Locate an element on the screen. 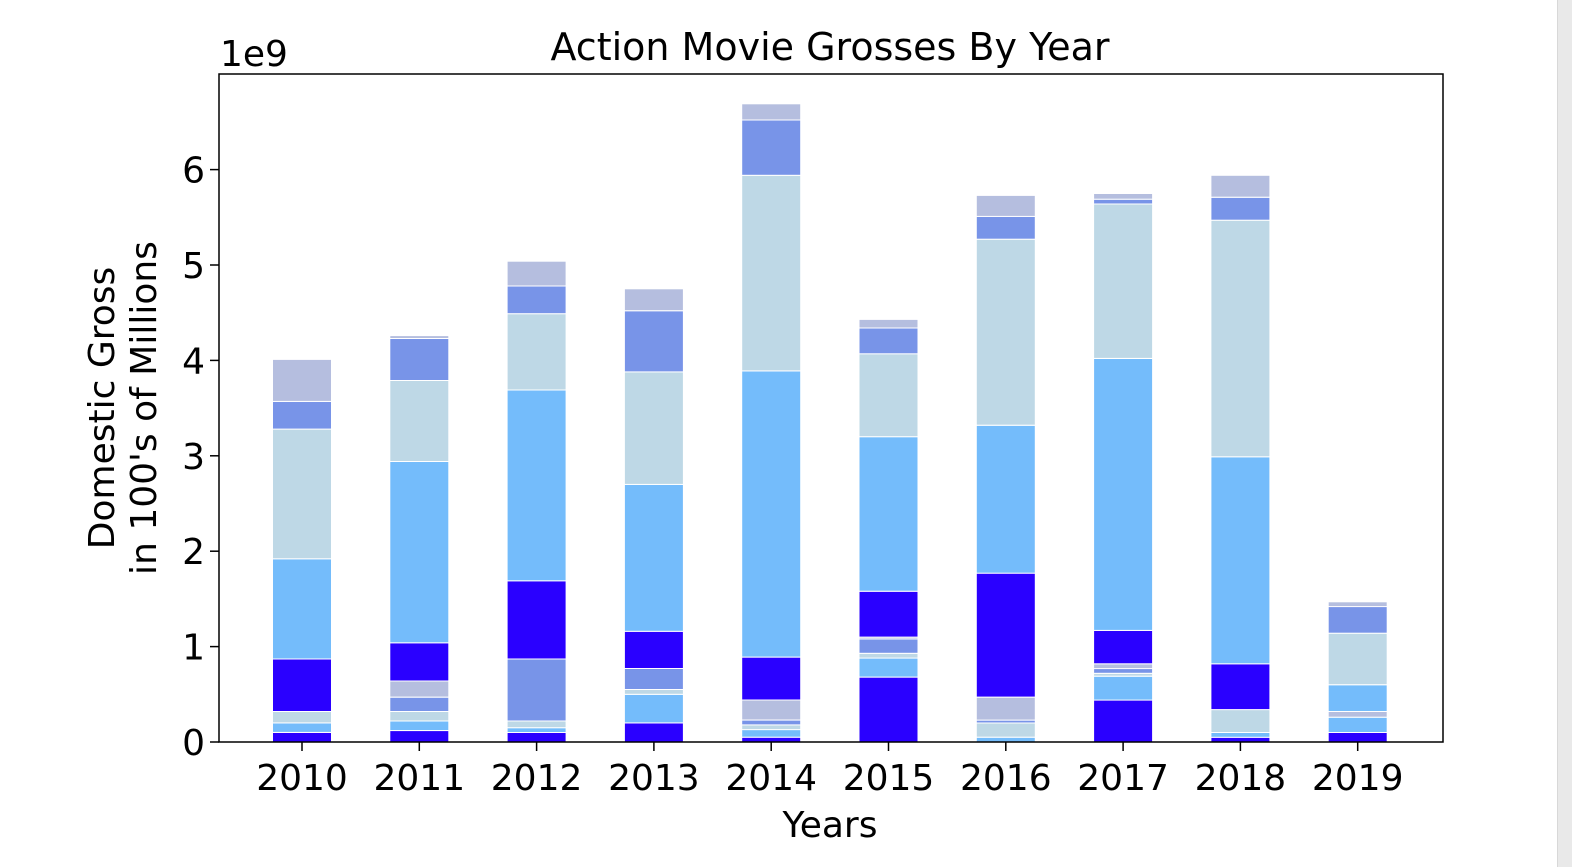 The image size is (1572, 867). y-tick-label-4: 4 is located at coordinates (193, 361).